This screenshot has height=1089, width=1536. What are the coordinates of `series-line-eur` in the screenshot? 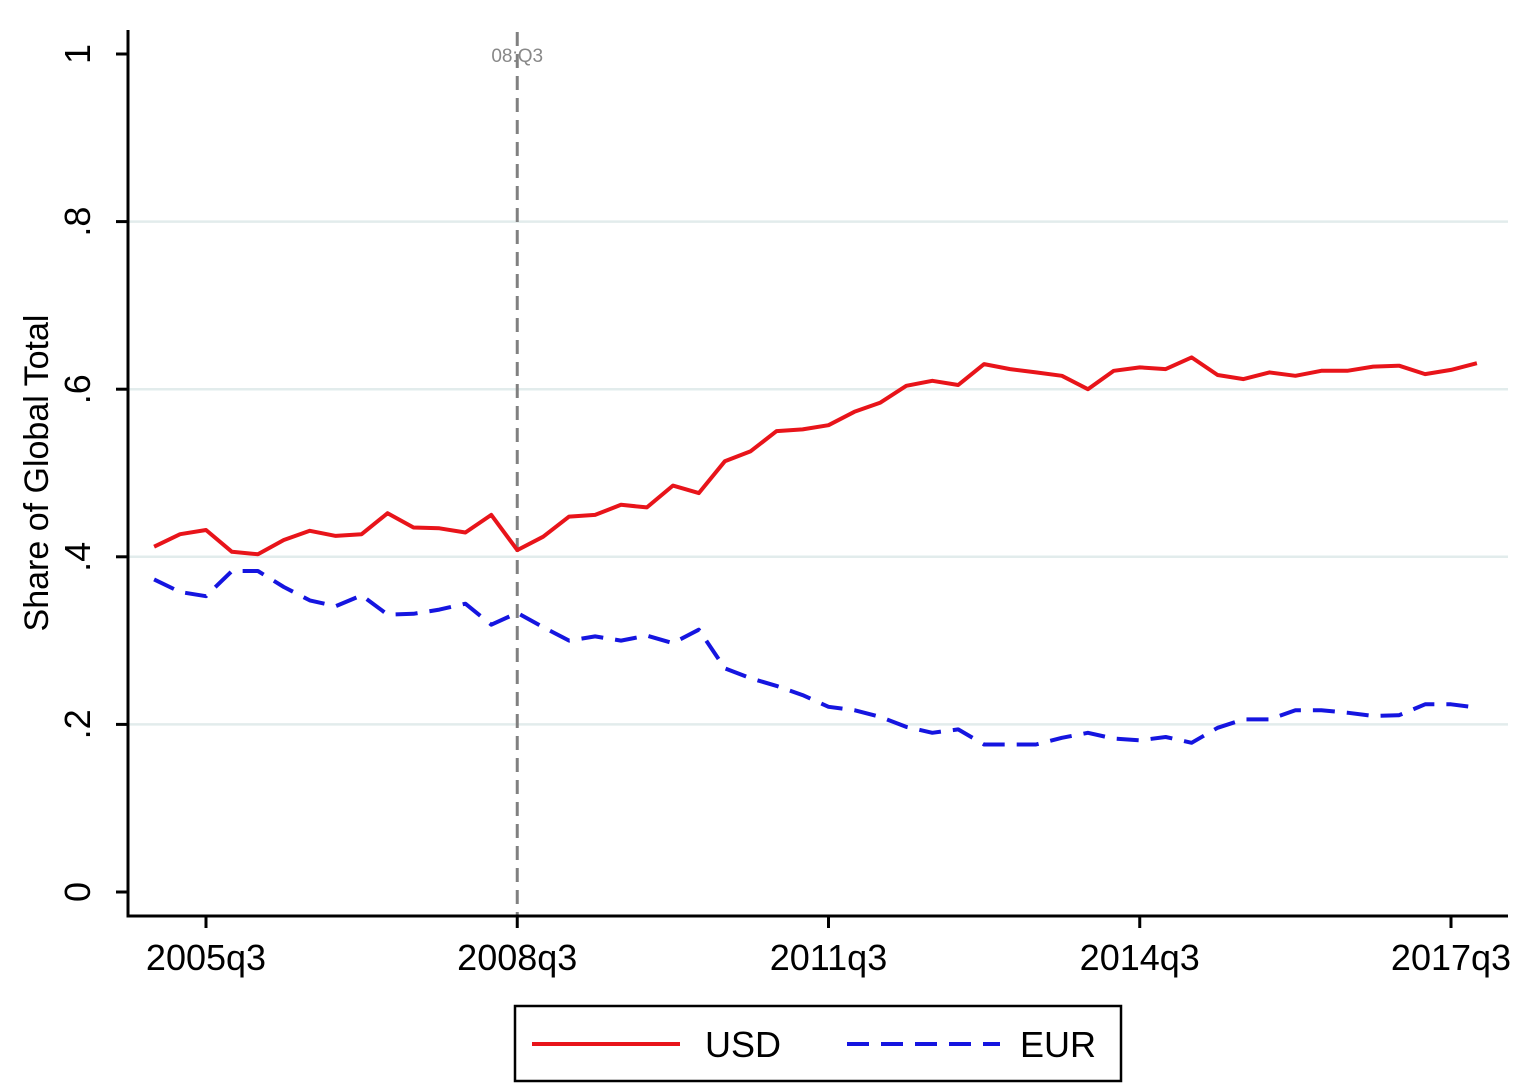 It's located at (815, 658).